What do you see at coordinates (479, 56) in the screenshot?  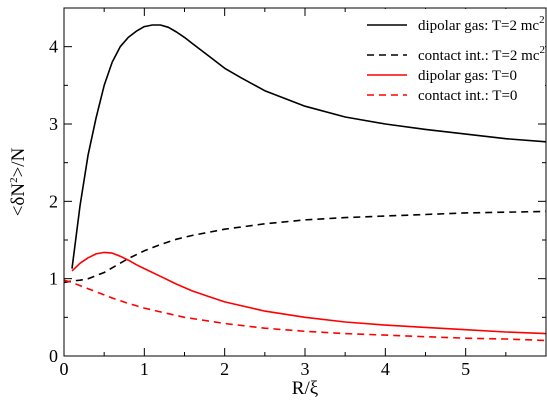 I see `legend-label-1-text: contact int.: T=2 mc` at bounding box center [479, 56].